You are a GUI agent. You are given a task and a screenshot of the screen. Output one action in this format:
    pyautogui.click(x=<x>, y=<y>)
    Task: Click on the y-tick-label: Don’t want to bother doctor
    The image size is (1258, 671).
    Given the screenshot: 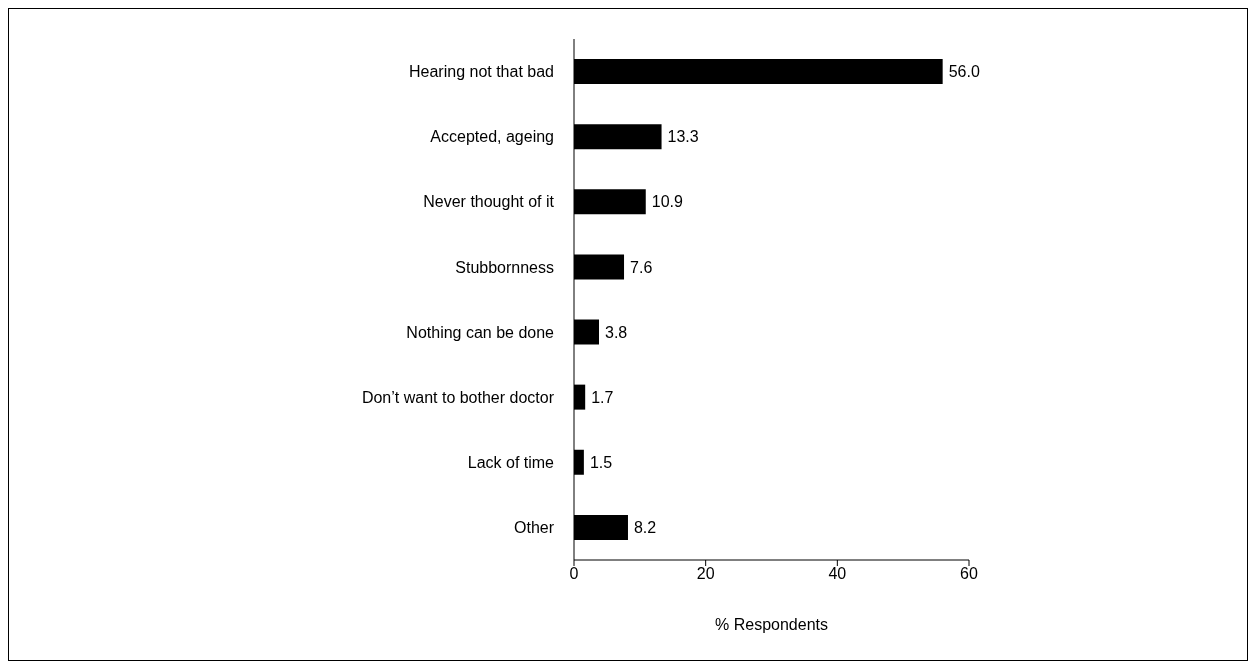 What is the action you would take?
    pyautogui.click(x=458, y=397)
    